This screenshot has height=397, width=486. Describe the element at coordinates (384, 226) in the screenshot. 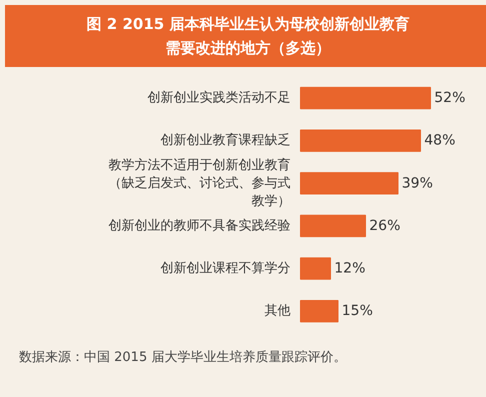

I see `data-label: 26%` at that location.